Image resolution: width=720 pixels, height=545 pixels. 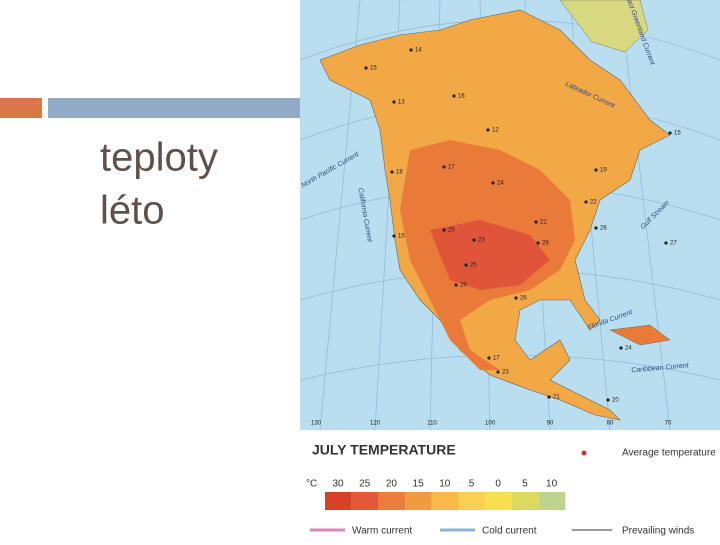 What do you see at coordinates (174, 108) in the screenshot?
I see `accent-bar` at bounding box center [174, 108].